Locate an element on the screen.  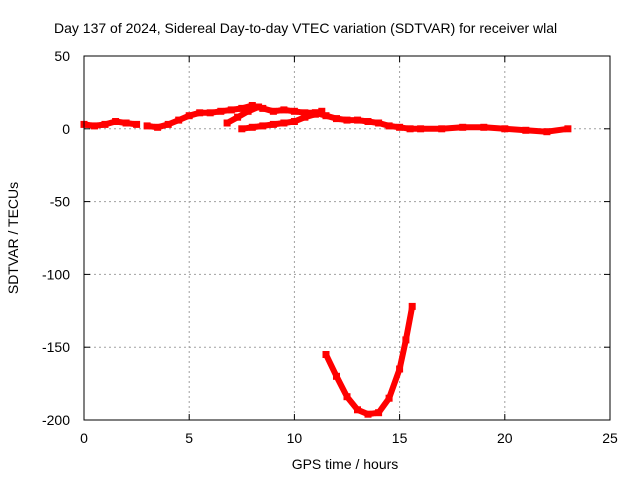
x-tick-label: 25 is located at coordinates (610, 438).